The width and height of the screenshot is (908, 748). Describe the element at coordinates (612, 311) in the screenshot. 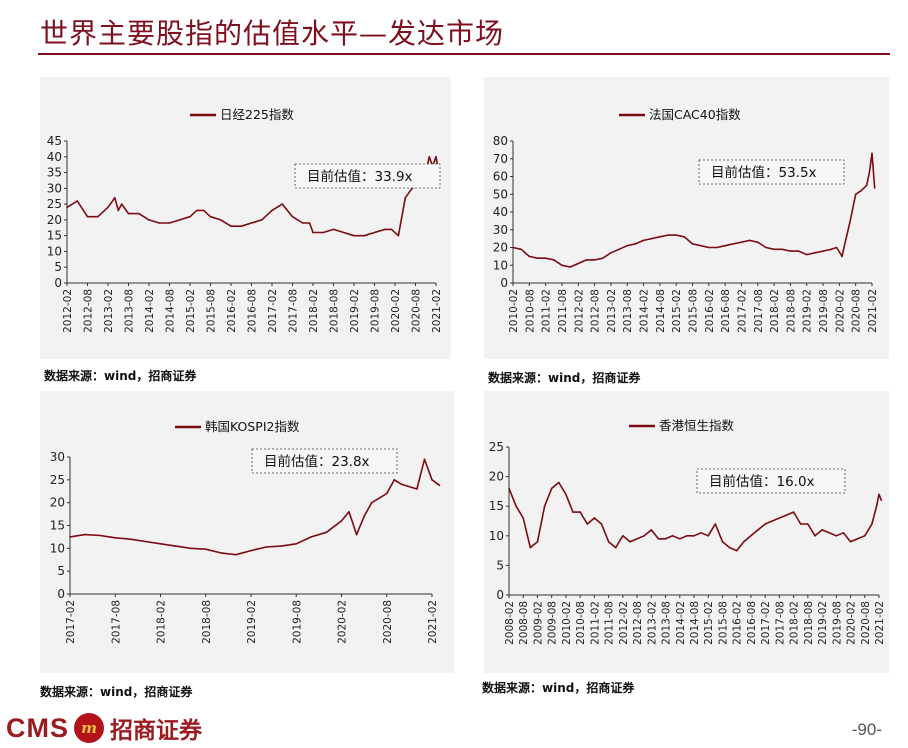

I see `x-tick-label: 2013-02` at that location.